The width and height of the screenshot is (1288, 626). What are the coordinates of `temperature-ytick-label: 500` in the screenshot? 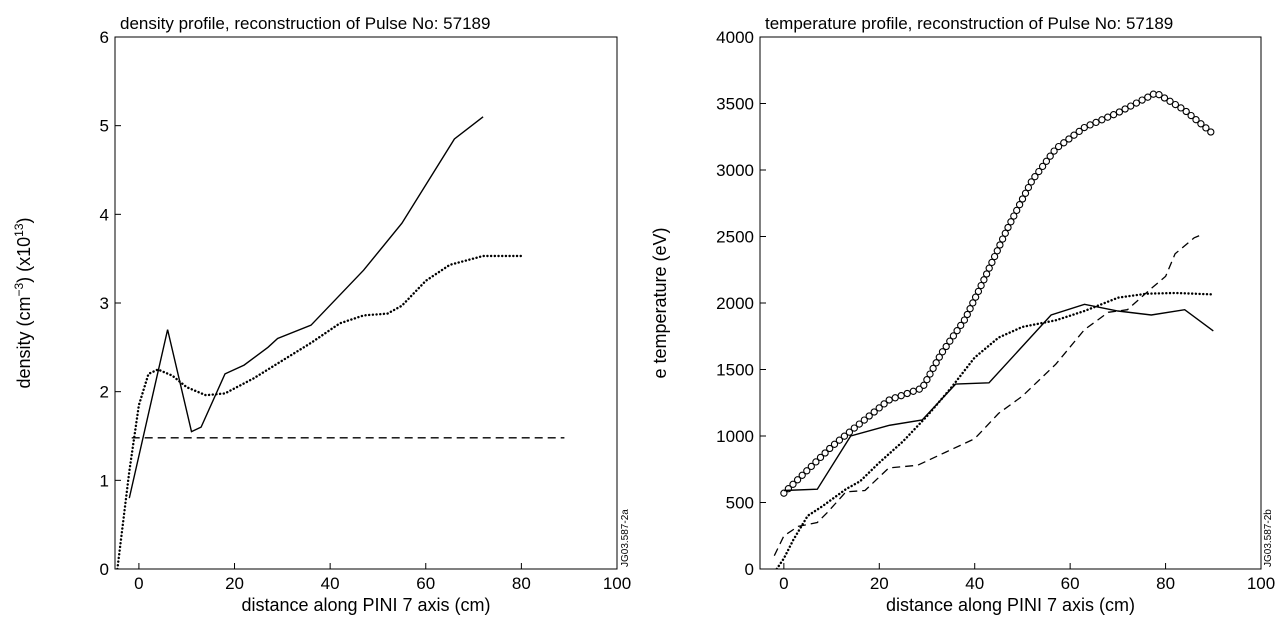 It's located at (740, 503).